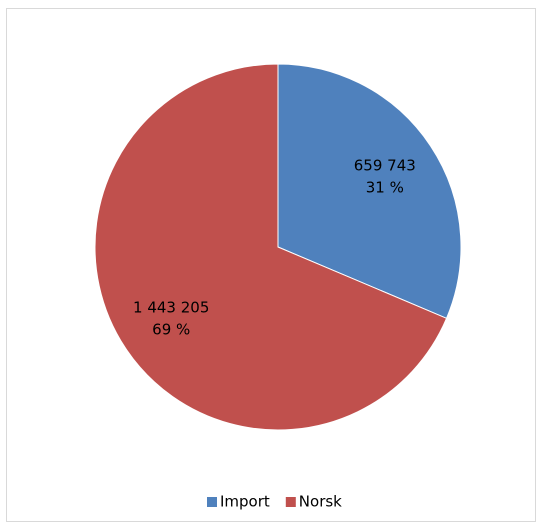  Describe the element at coordinates (385, 166) in the screenshot. I see `value-label: 659 743` at that location.